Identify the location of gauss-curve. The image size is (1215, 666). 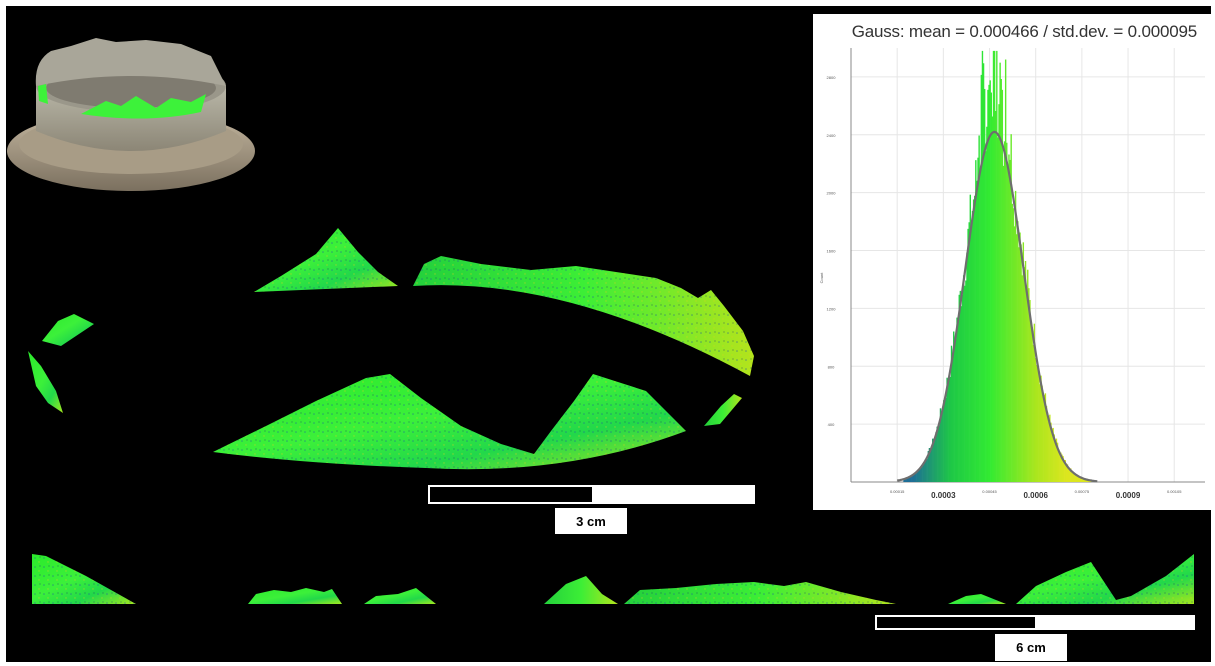
(997, 306).